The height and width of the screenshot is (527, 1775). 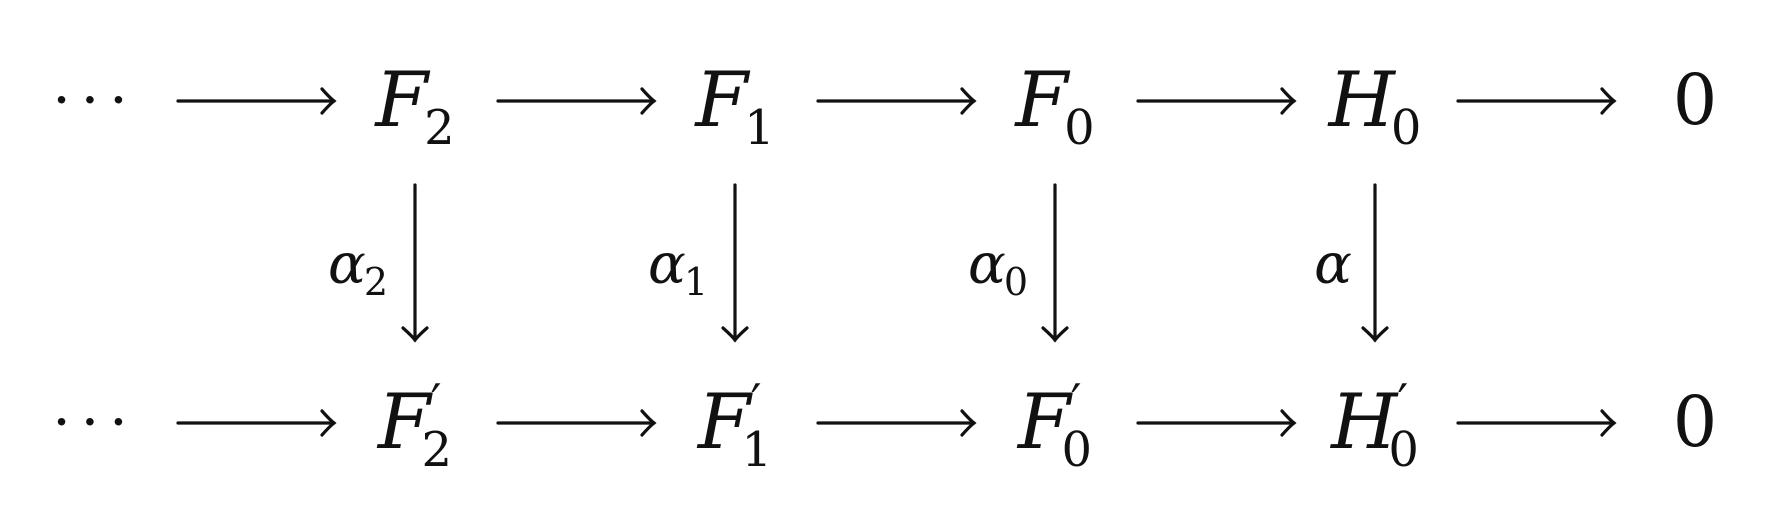 I want to click on map-label-alpha2-sub: 2, so click(x=375, y=282).